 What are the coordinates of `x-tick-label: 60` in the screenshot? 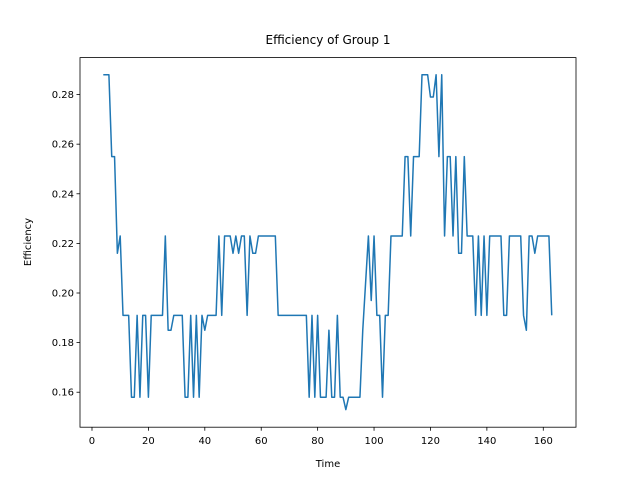 It's located at (261, 441).